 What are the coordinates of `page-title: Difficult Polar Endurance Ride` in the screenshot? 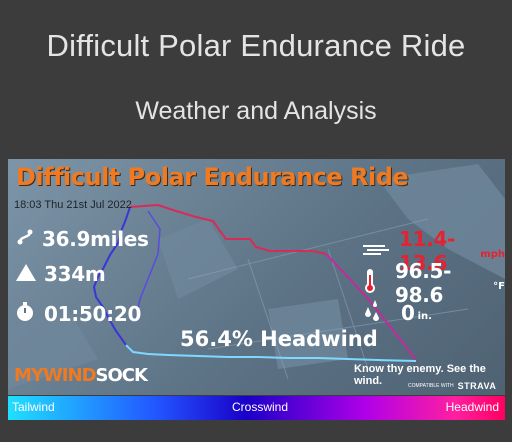 It's located at (256, 45).